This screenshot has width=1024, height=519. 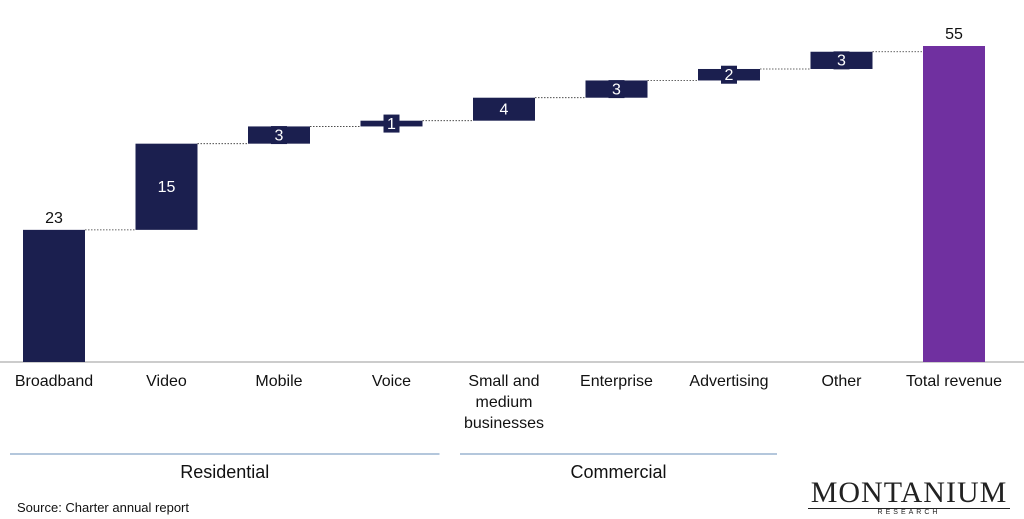 What do you see at coordinates (954, 381) in the screenshot?
I see `x-tick-label: Total revenue` at bounding box center [954, 381].